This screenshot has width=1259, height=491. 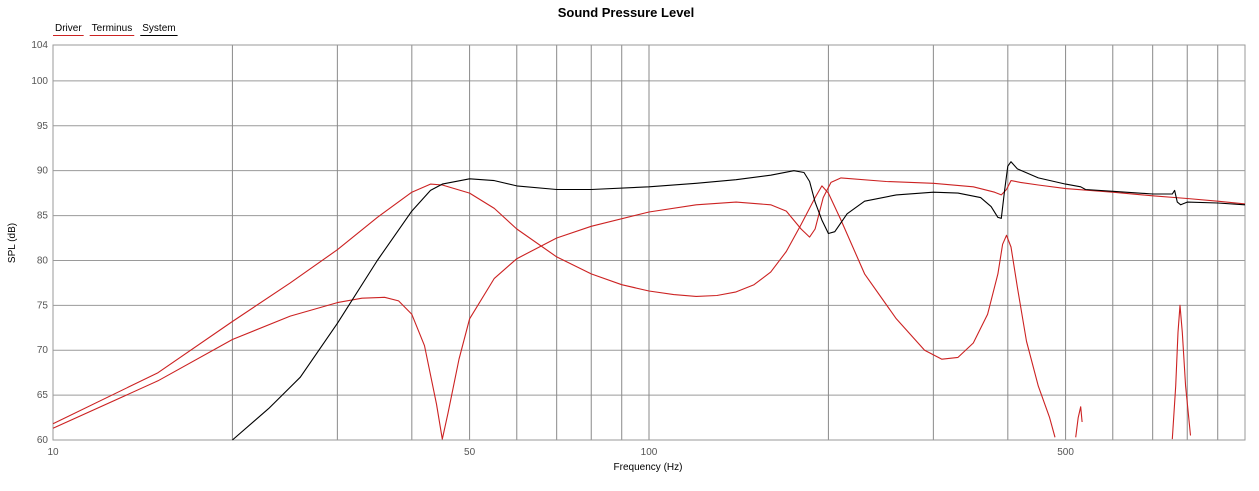 What do you see at coordinates (560, 452) in the screenshot?
I see `x-axis-ticks: 10 50 100 500` at bounding box center [560, 452].